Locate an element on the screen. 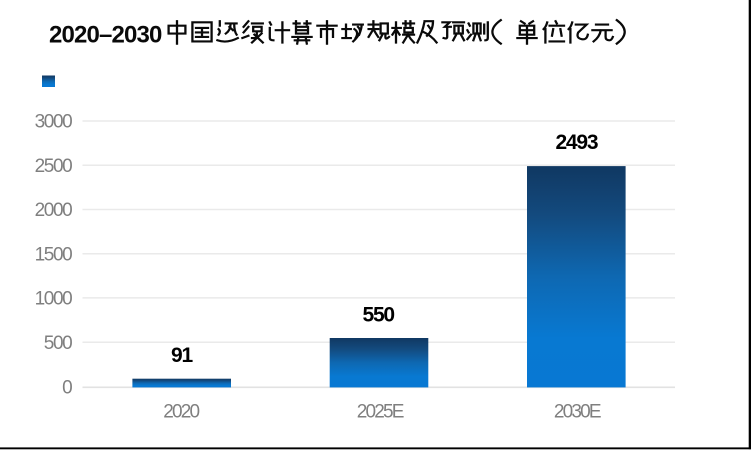 The width and height of the screenshot is (751, 451). svg-text: 550 is located at coordinates (378, 315).